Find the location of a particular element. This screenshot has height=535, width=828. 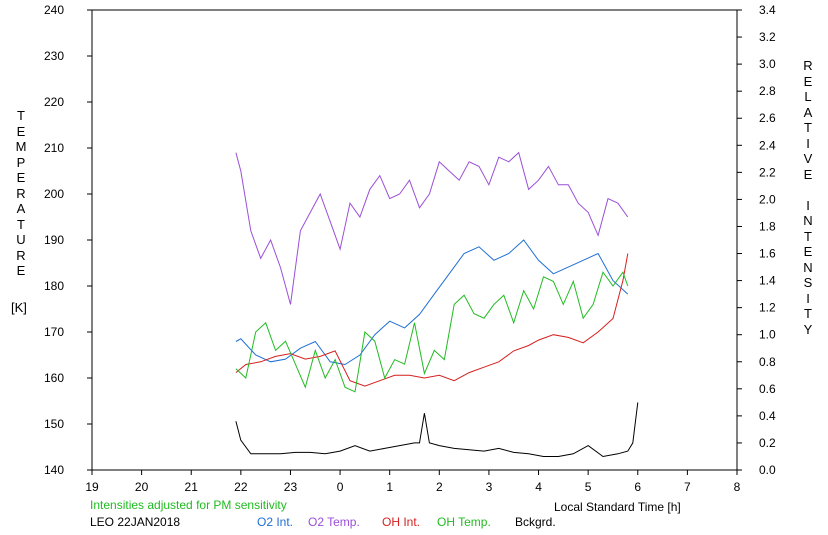

y-left-tick-label: 200 is located at coordinates (54, 194).